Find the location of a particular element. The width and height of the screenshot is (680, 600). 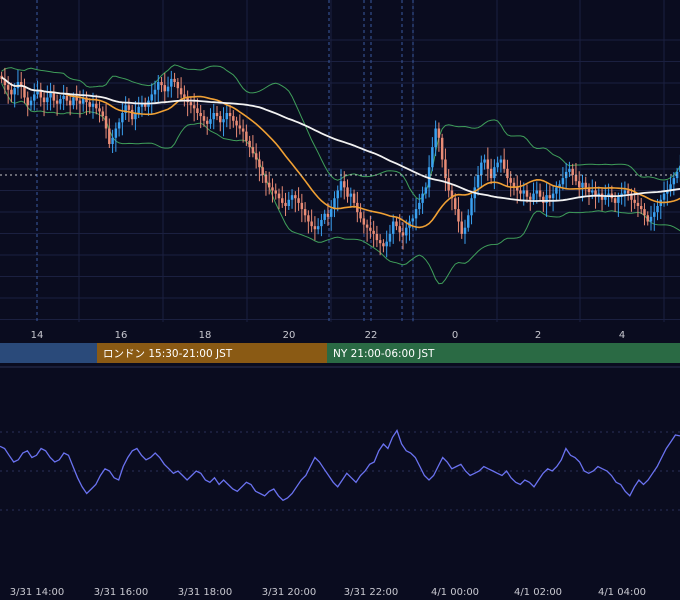

timeline-label: 4/1 02:00 is located at coordinates (538, 592).